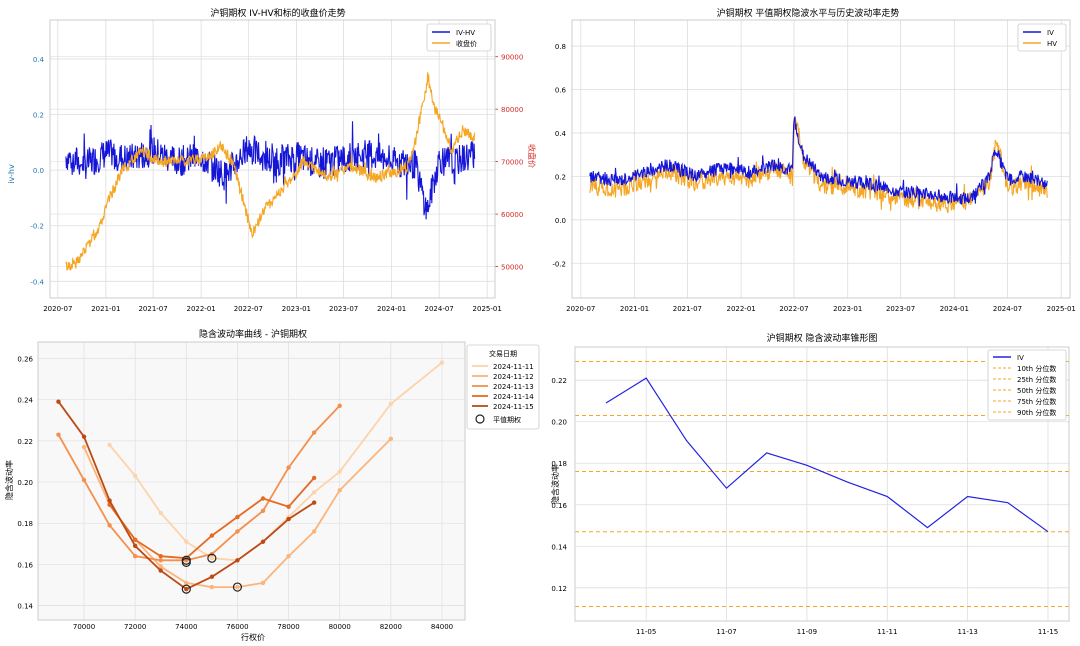  Describe the element at coordinates (726, 632) in the screenshot. I see `p4-xtick-label: 11-07` at that location.